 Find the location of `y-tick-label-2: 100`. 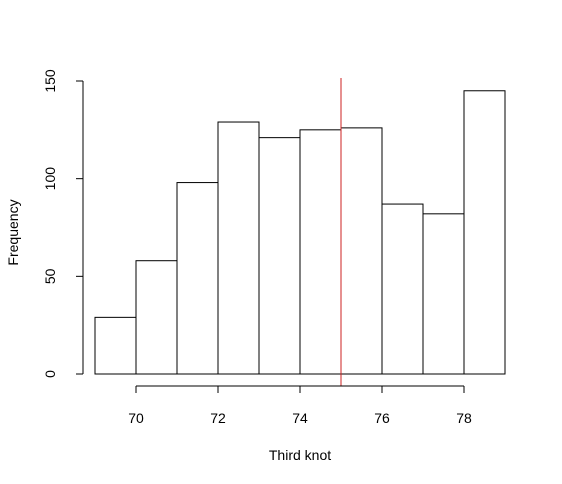

y-tick-label-2: 100 is located at coordinates (50, 179).